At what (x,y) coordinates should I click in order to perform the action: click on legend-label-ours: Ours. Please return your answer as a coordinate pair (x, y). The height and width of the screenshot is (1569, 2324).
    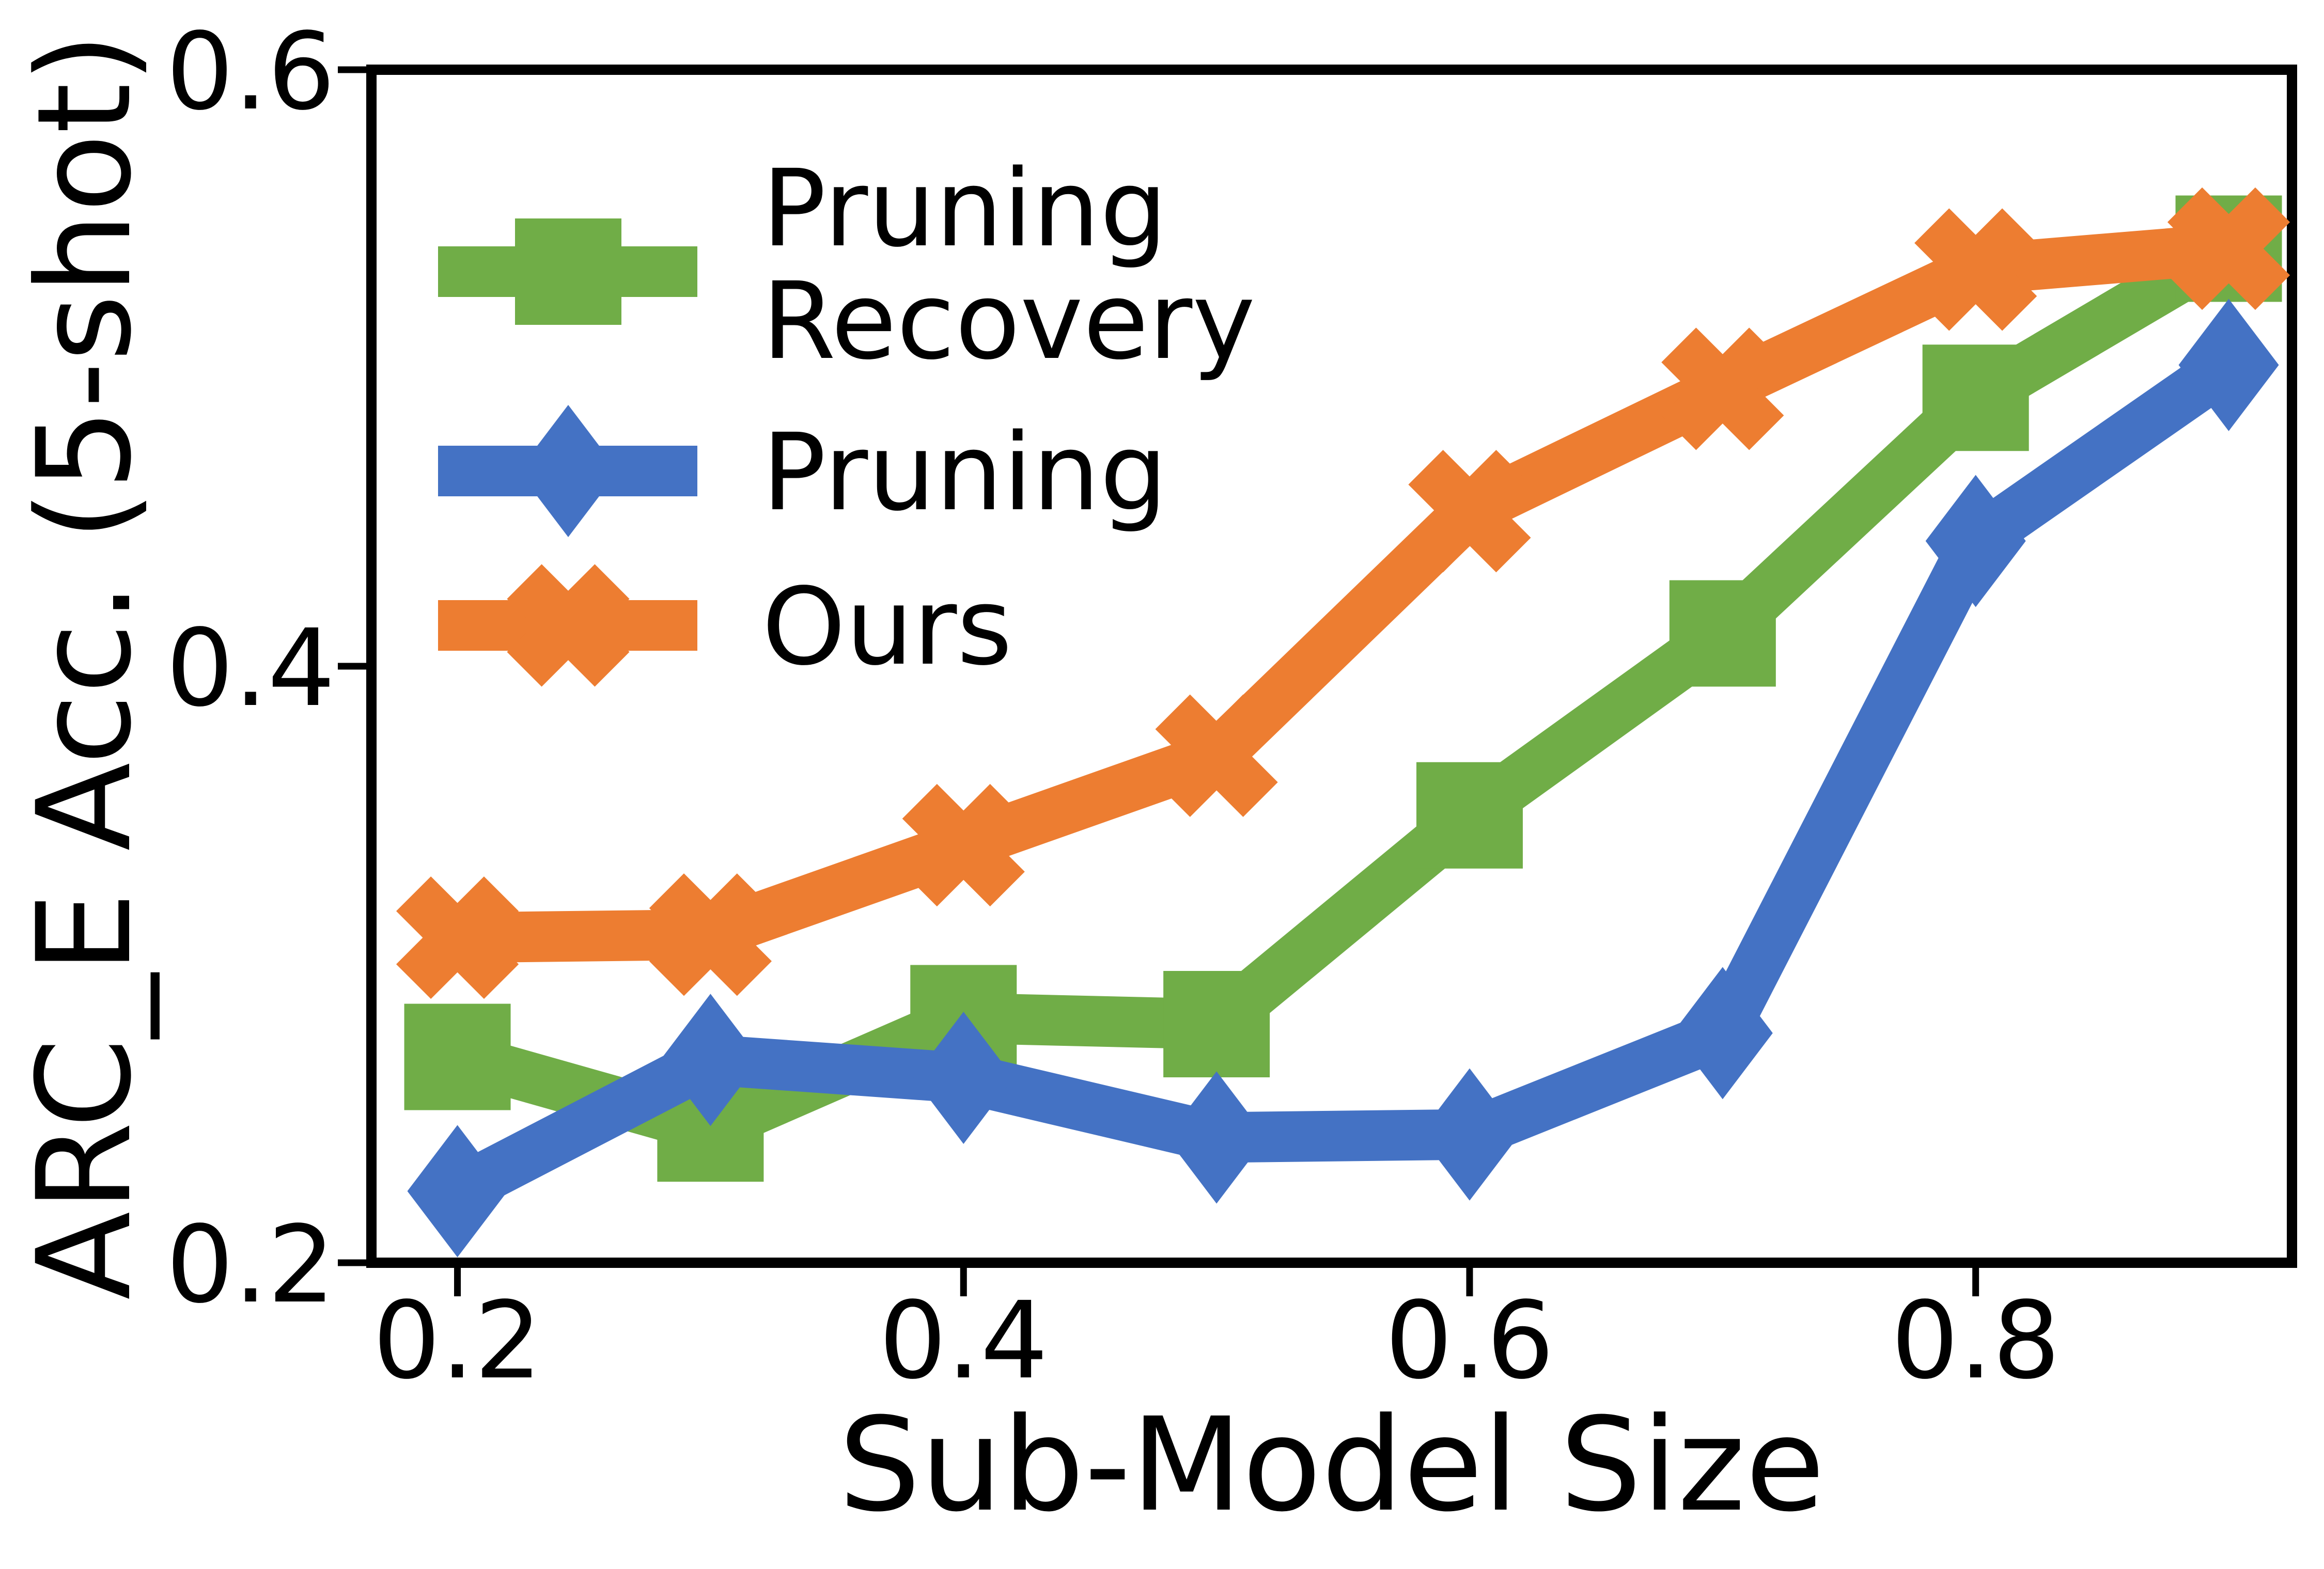
    Looking at the image, I should click on (887, 627).